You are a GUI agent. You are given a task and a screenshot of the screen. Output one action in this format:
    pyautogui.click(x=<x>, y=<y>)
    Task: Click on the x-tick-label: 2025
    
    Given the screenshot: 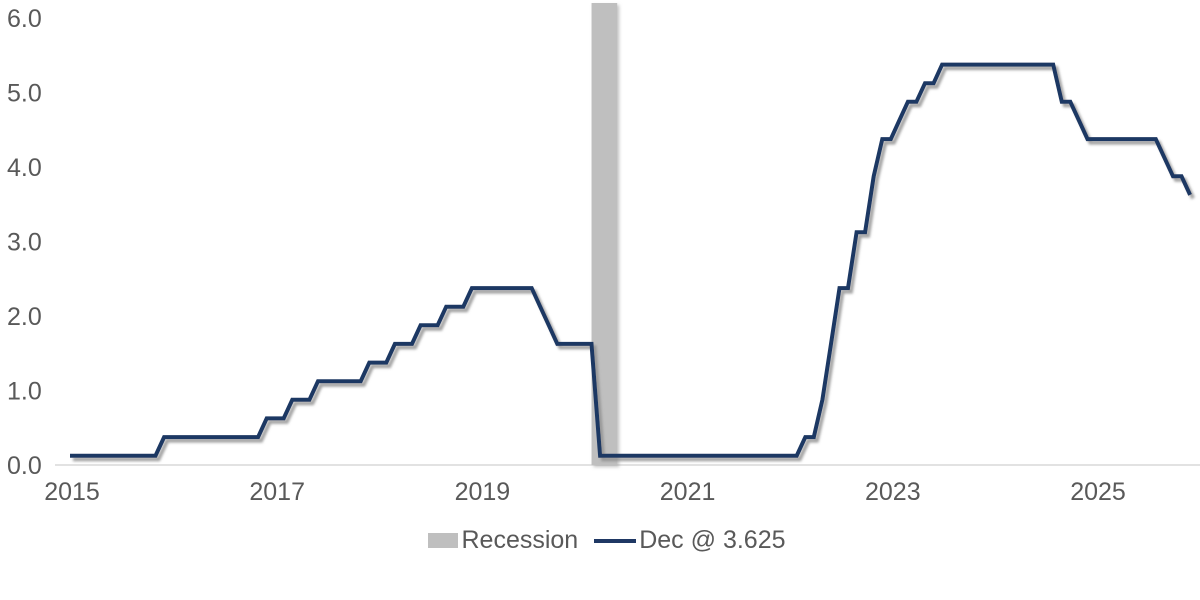 What is the action you would take?
    pyautogui.click(x=1098, y=492)
    